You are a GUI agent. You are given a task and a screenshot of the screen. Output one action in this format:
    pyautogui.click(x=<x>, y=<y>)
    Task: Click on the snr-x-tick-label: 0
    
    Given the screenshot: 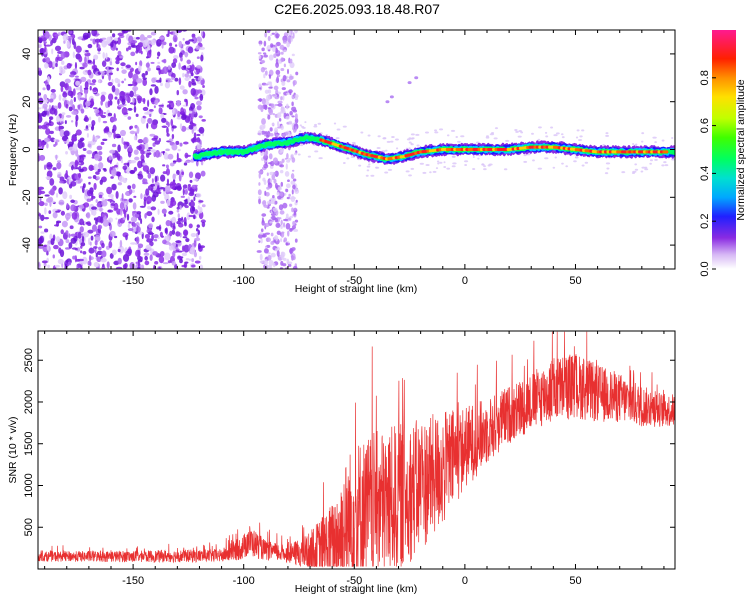 What is the action you would take?
    pyautogui.click(x=465, y=581)
    